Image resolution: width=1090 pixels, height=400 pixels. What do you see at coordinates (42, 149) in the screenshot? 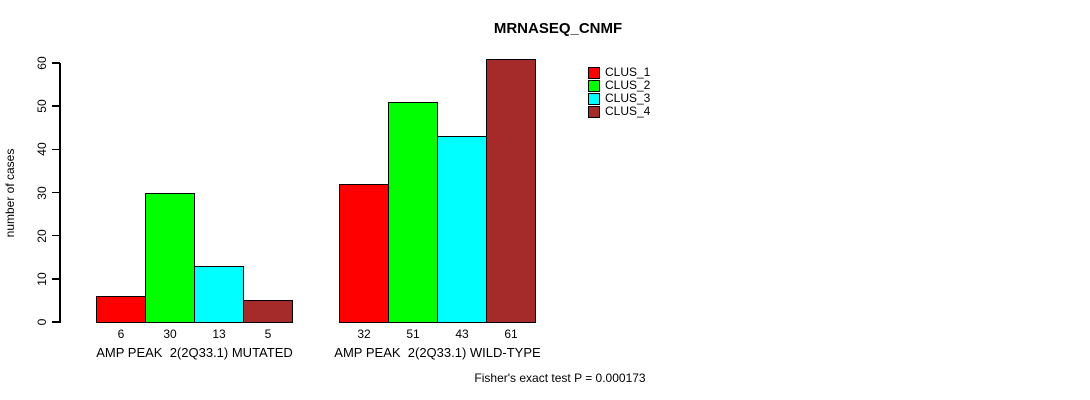
I see `y-tick-label-40: 40` at bounding box center [42, 149].